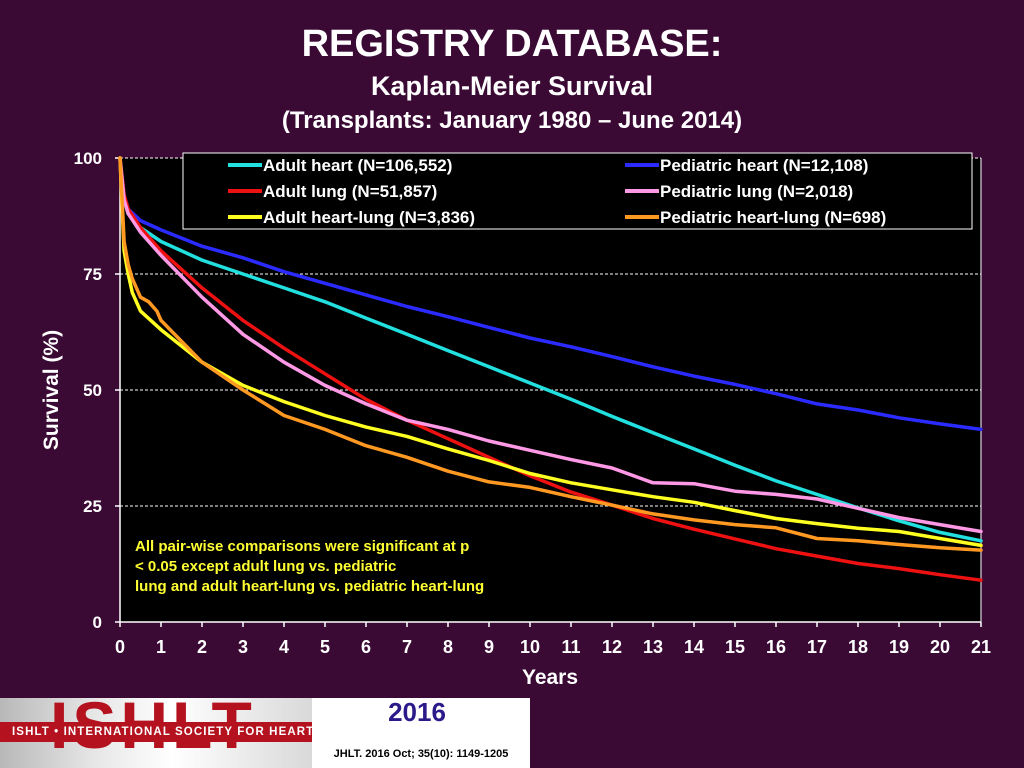 The image size is (1024, 768). I want to click on footer-citation-panel, so click(421, 733).